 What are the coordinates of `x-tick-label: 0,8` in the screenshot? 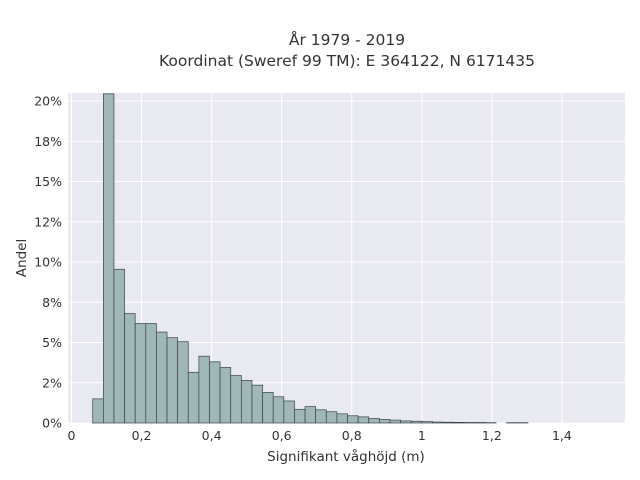 It's located at (352, 435).